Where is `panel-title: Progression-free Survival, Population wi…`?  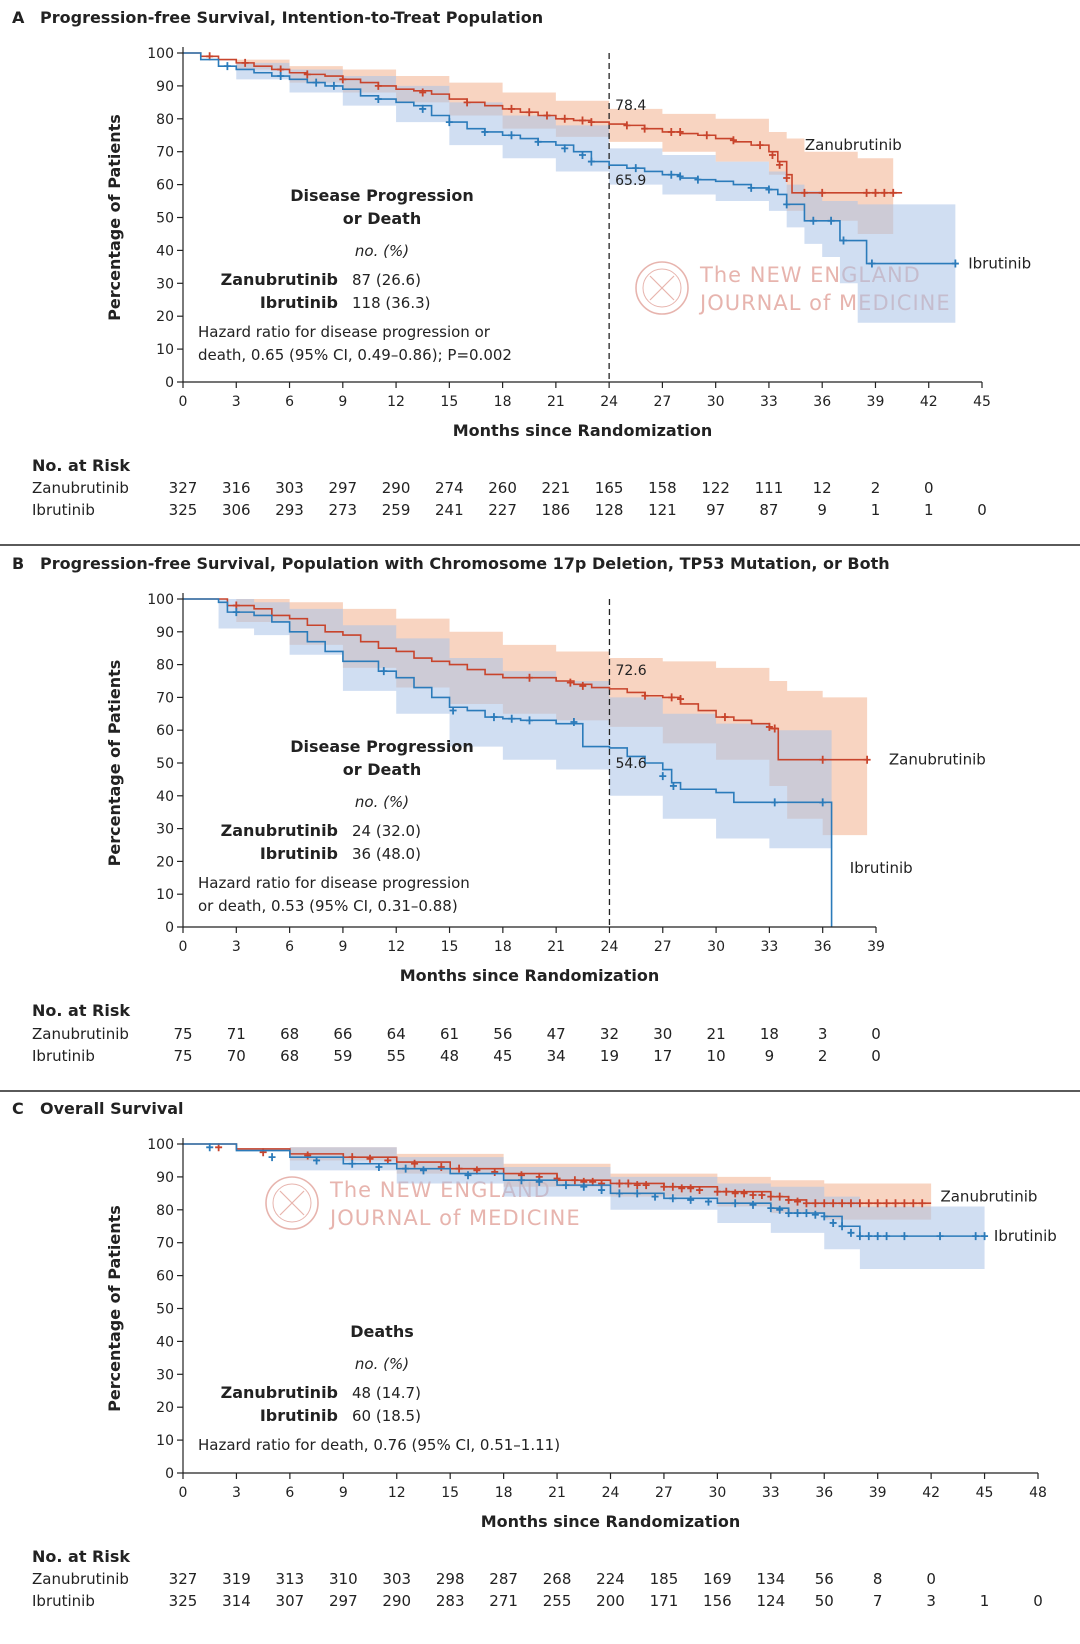
panel-title: Progression-free Survival, Population wi… is located at coordinates (465, 563).